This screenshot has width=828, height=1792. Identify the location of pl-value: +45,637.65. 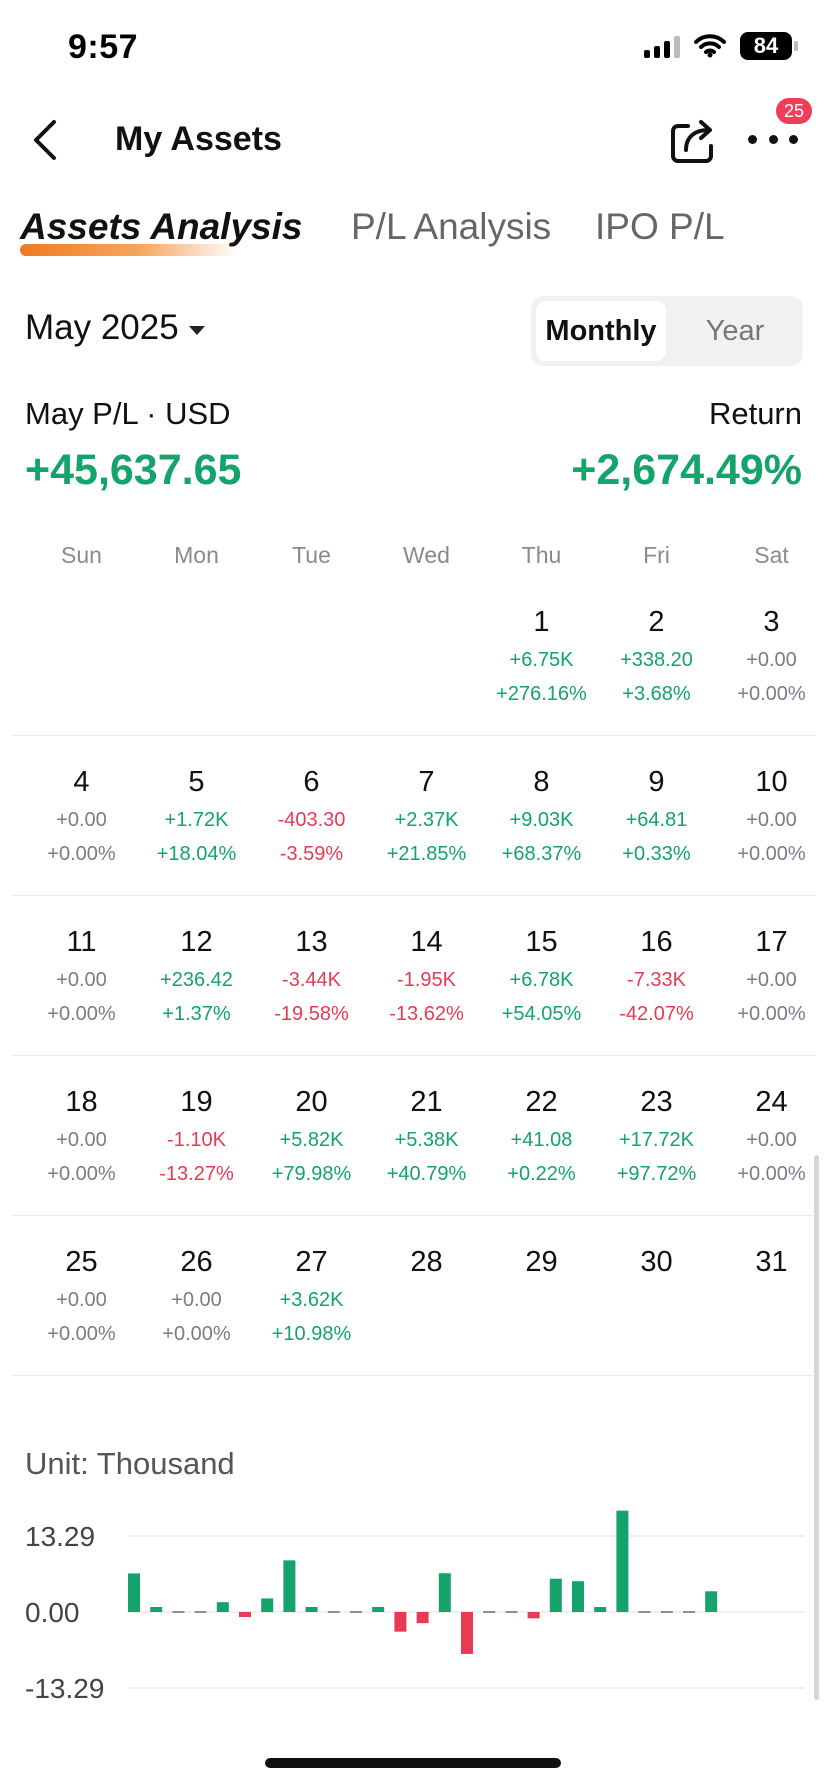
(133, 470).